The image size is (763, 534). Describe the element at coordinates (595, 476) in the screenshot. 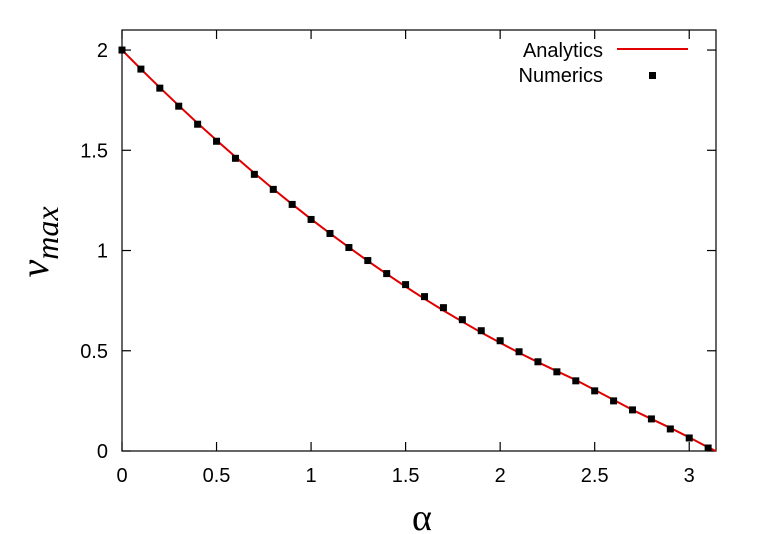

I see `x-tick-label: 2.5` at that location.